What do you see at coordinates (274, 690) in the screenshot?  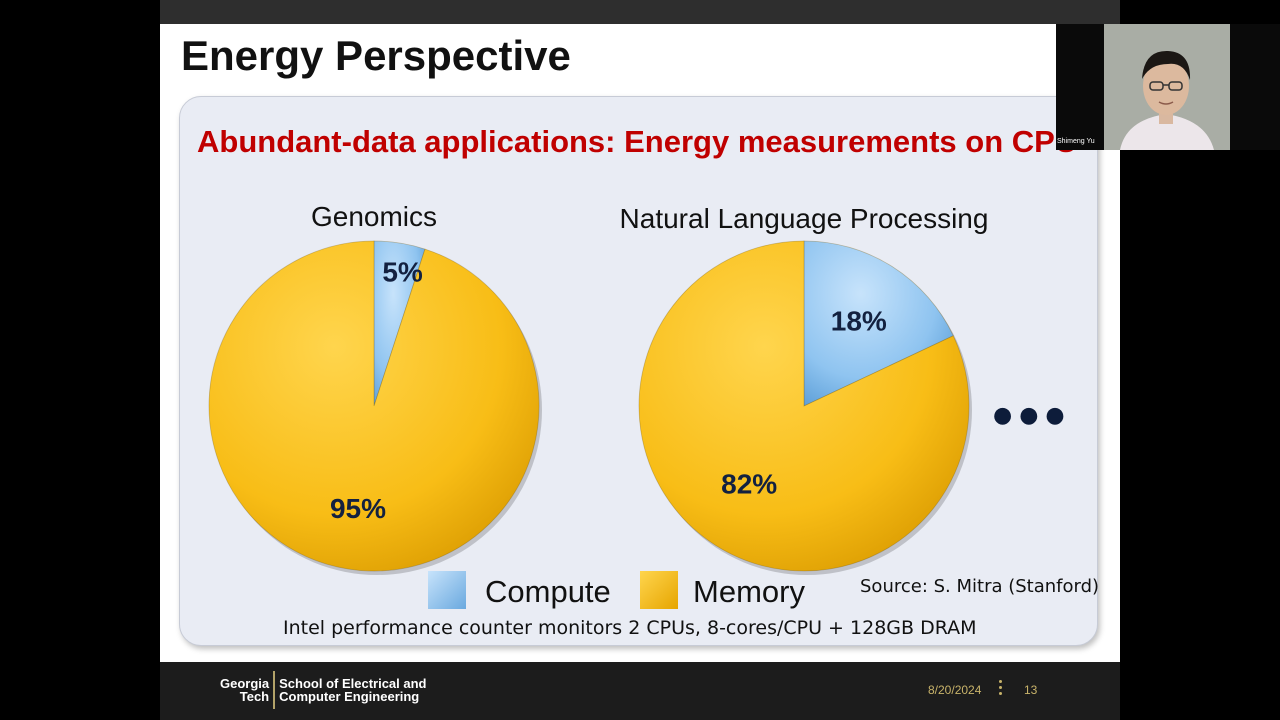 I see `logo-divider` at bounding box center [274, 690].